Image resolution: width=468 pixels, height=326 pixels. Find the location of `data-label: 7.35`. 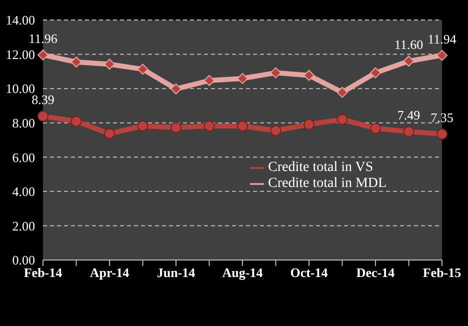

data-label: 7.35 is located at coordinates (442, 117).